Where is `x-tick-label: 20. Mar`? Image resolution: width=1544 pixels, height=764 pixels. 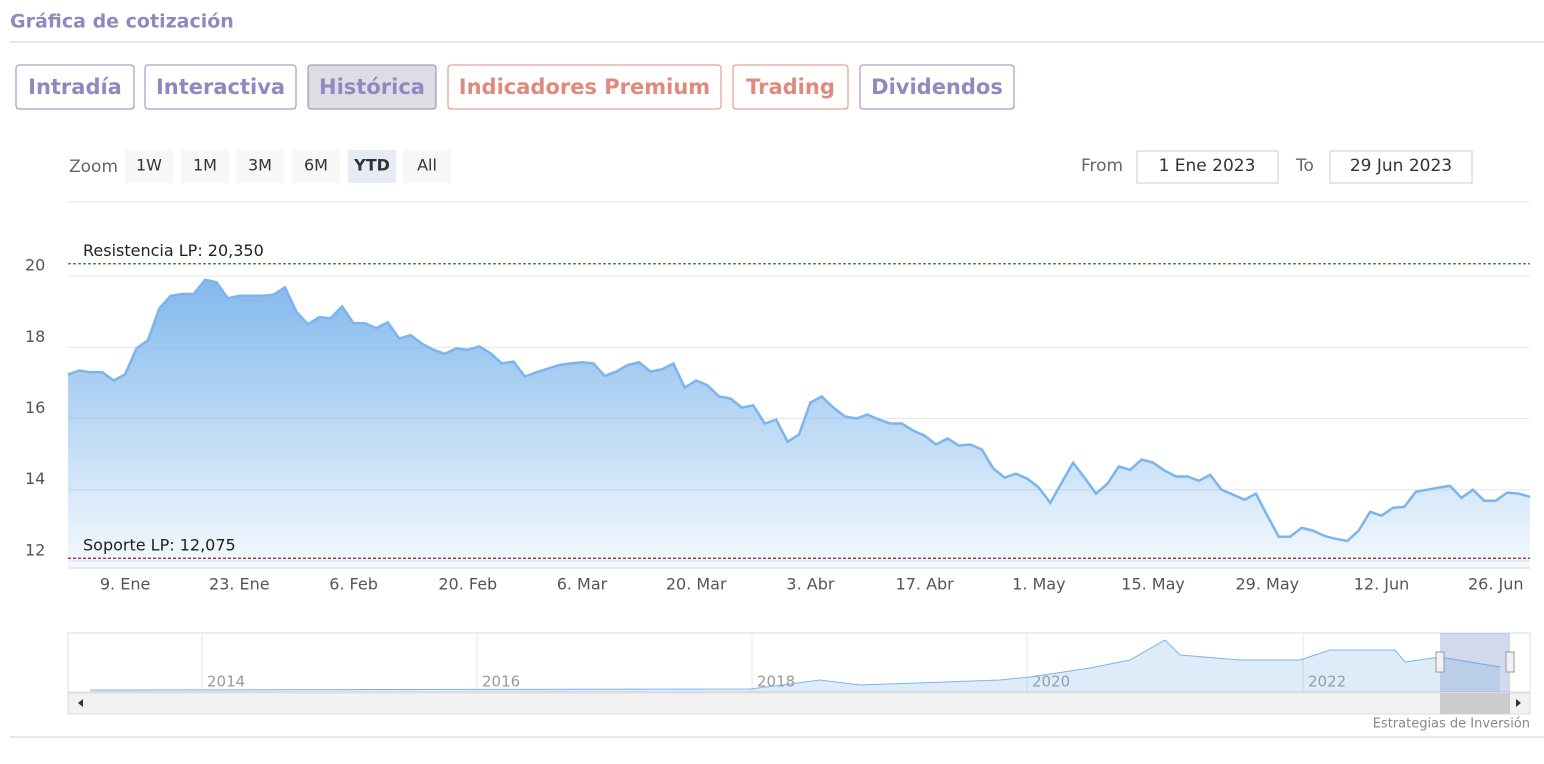 x-tick-label: 20. Mar is located at coordinates (696, 584).